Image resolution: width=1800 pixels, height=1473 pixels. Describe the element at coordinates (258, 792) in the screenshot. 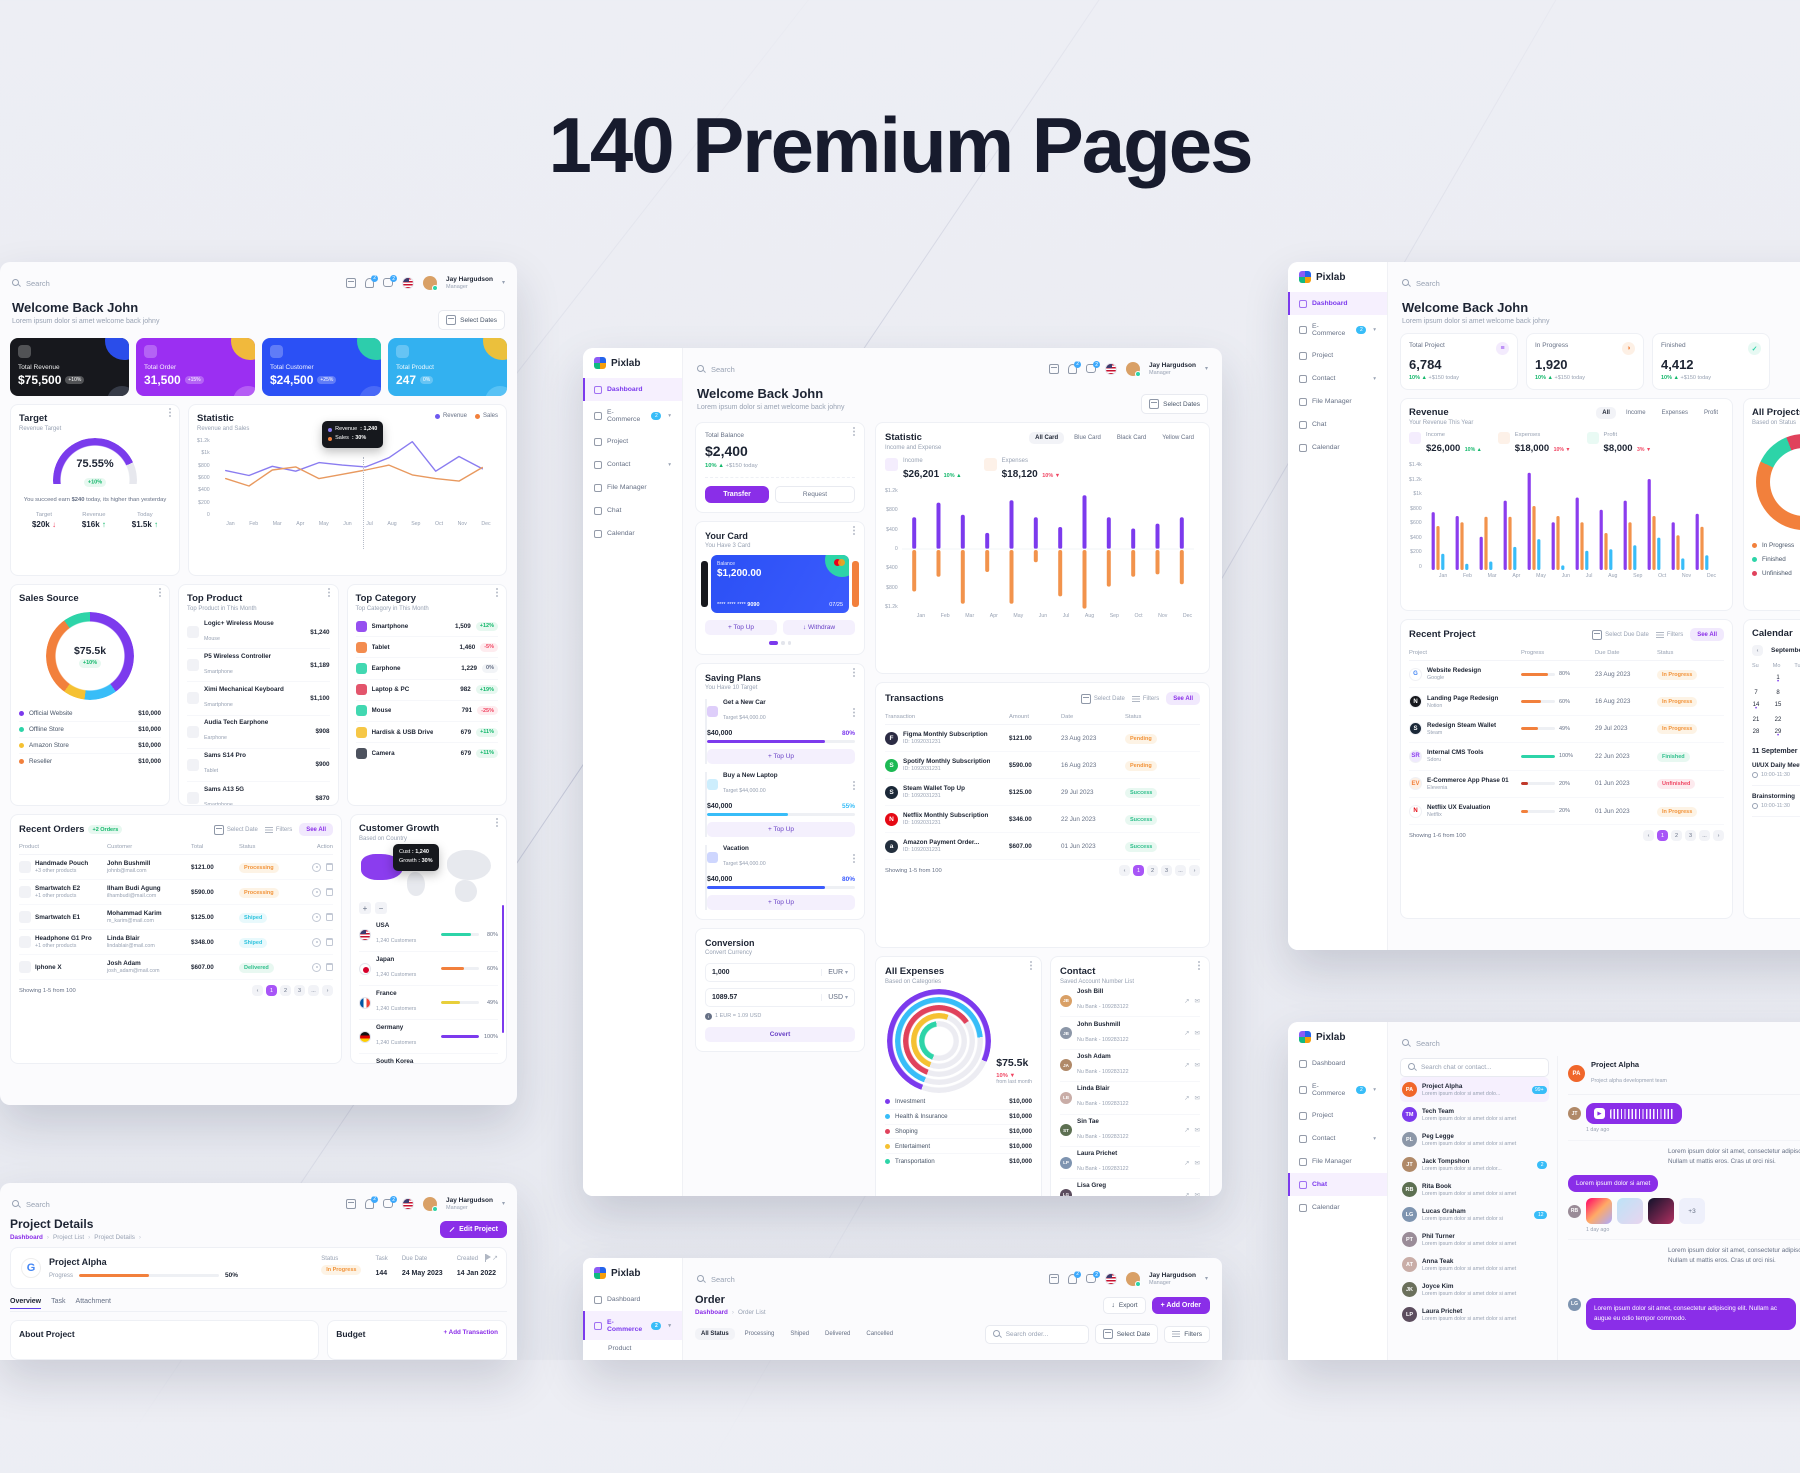

I see `product-list-item: Sams A13 5G Smartphone $870` at that location.